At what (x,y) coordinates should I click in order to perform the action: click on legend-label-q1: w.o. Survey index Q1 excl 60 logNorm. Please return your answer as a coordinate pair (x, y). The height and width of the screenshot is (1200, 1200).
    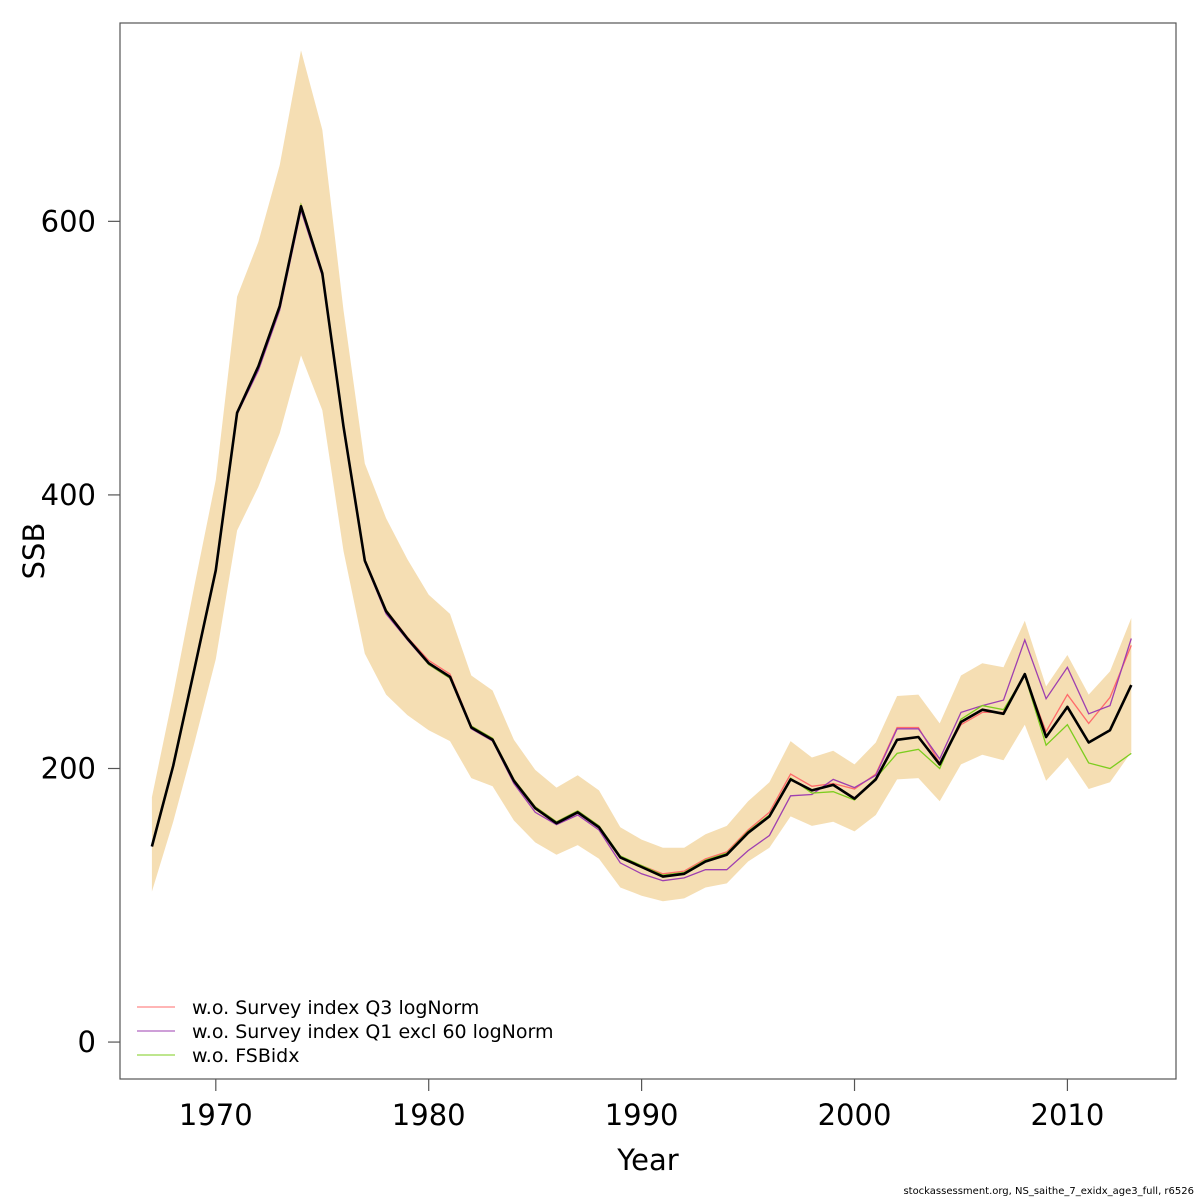
    Looking at the image, I should click on (372, 1032).